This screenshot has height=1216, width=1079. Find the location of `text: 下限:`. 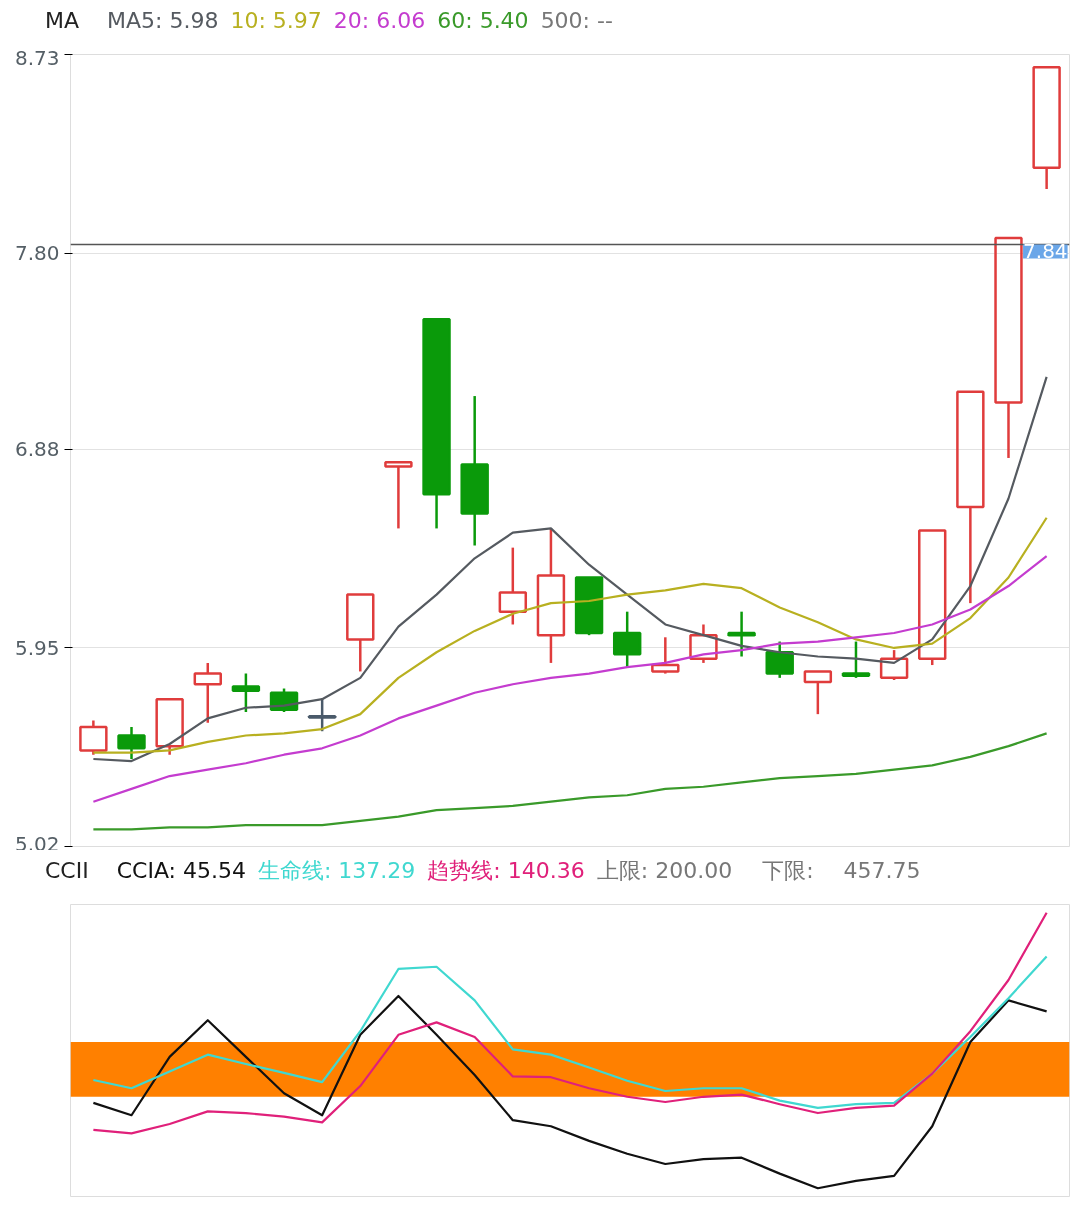

text: 下限: is located at coordinates (788, 871).